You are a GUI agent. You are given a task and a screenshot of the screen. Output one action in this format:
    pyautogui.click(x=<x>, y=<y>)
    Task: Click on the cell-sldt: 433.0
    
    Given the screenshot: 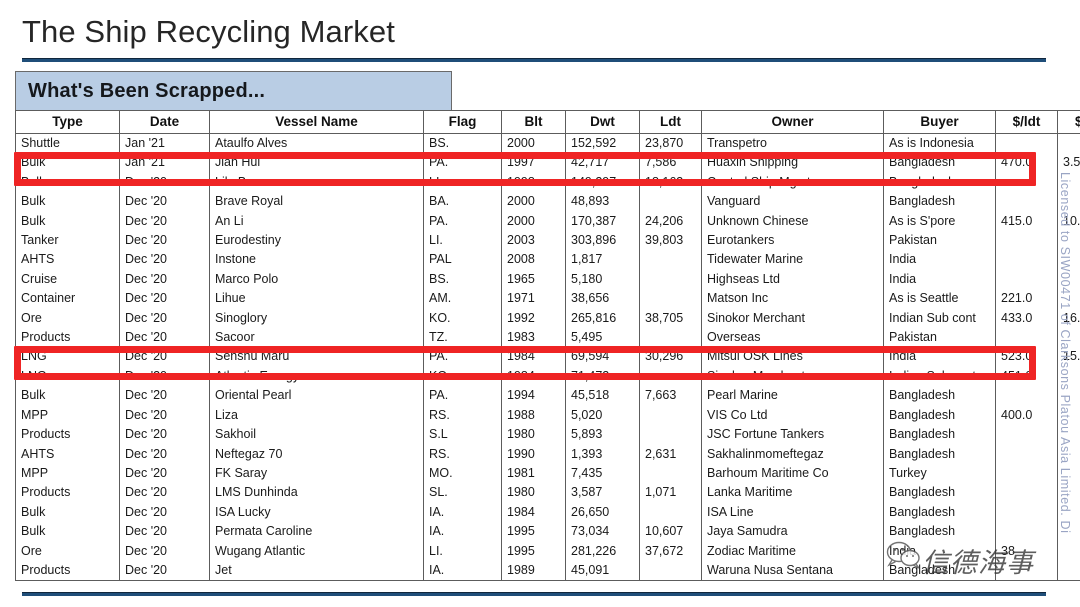 What is the action you would take?
    pyautogui.click(x=1026, y=318)
    